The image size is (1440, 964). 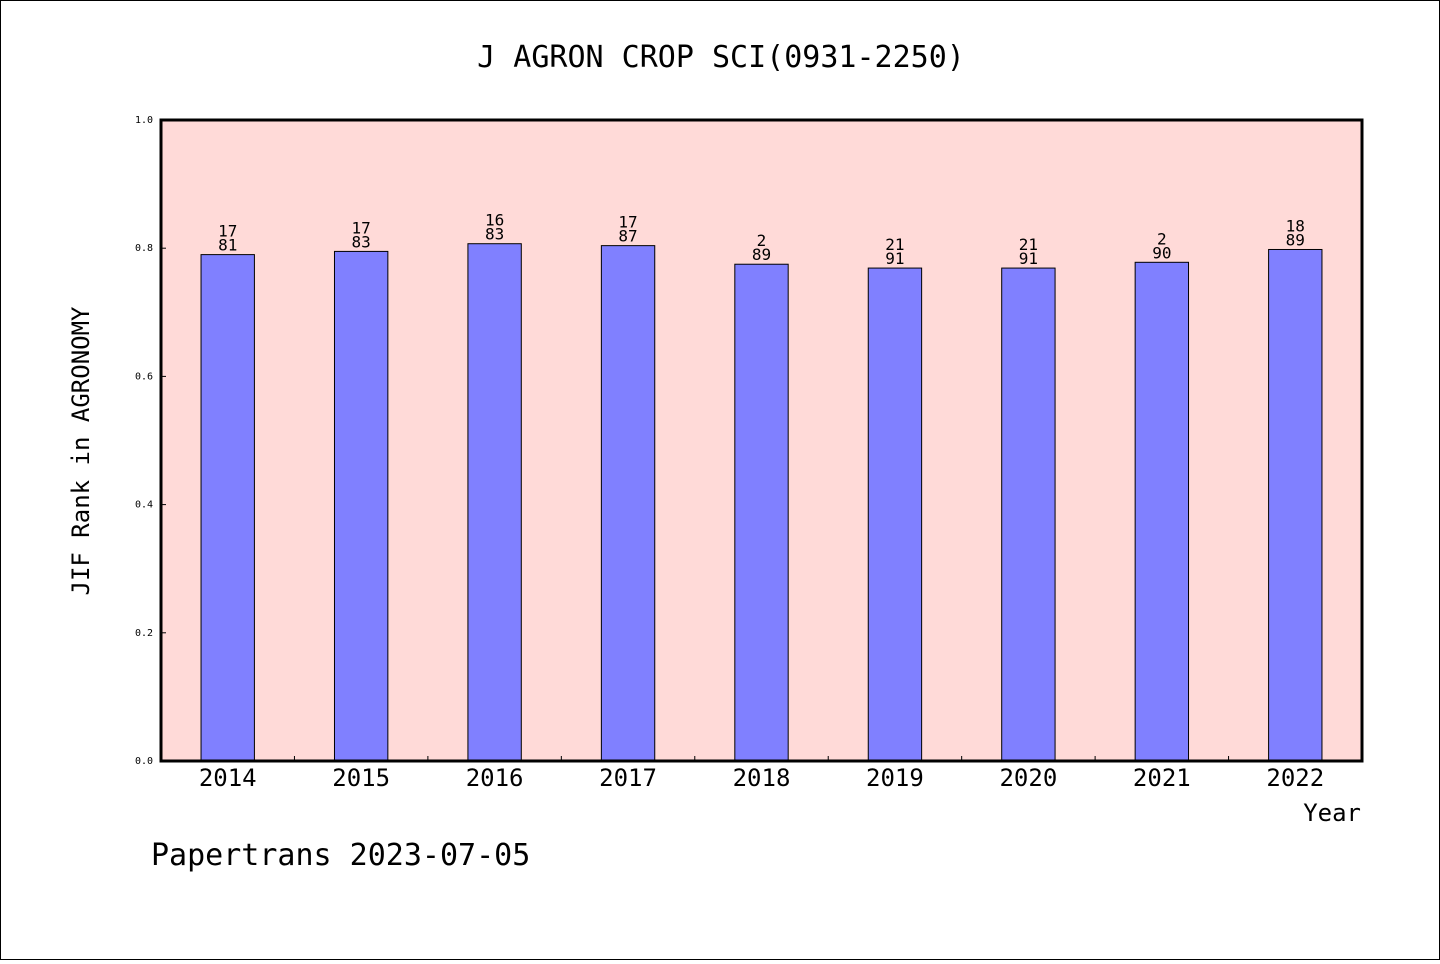 I want to click on y-tick-label: 0.4, so click(x=144, y=505).